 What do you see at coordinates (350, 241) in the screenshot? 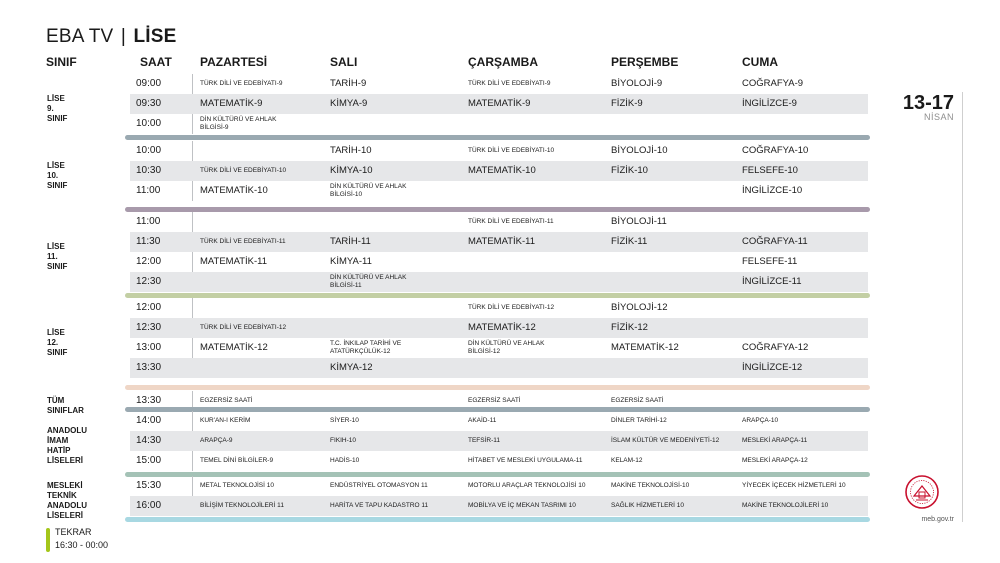
I see `course-cell: TARİH-11` at bounding box center [350, 241].